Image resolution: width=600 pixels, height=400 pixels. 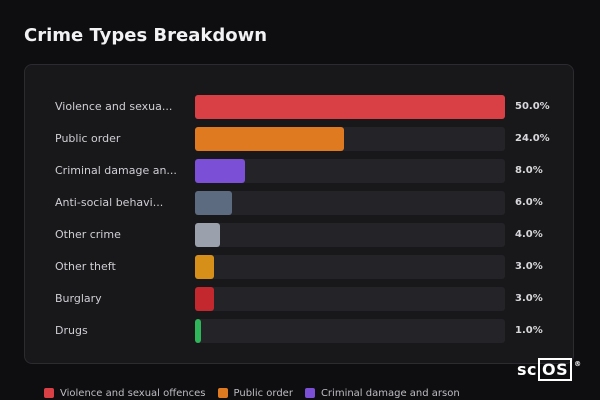 What do you see at coordinates (71, 330) in the screenshot?
I see `category-label: Drugs` at bounding box center [71, 330].